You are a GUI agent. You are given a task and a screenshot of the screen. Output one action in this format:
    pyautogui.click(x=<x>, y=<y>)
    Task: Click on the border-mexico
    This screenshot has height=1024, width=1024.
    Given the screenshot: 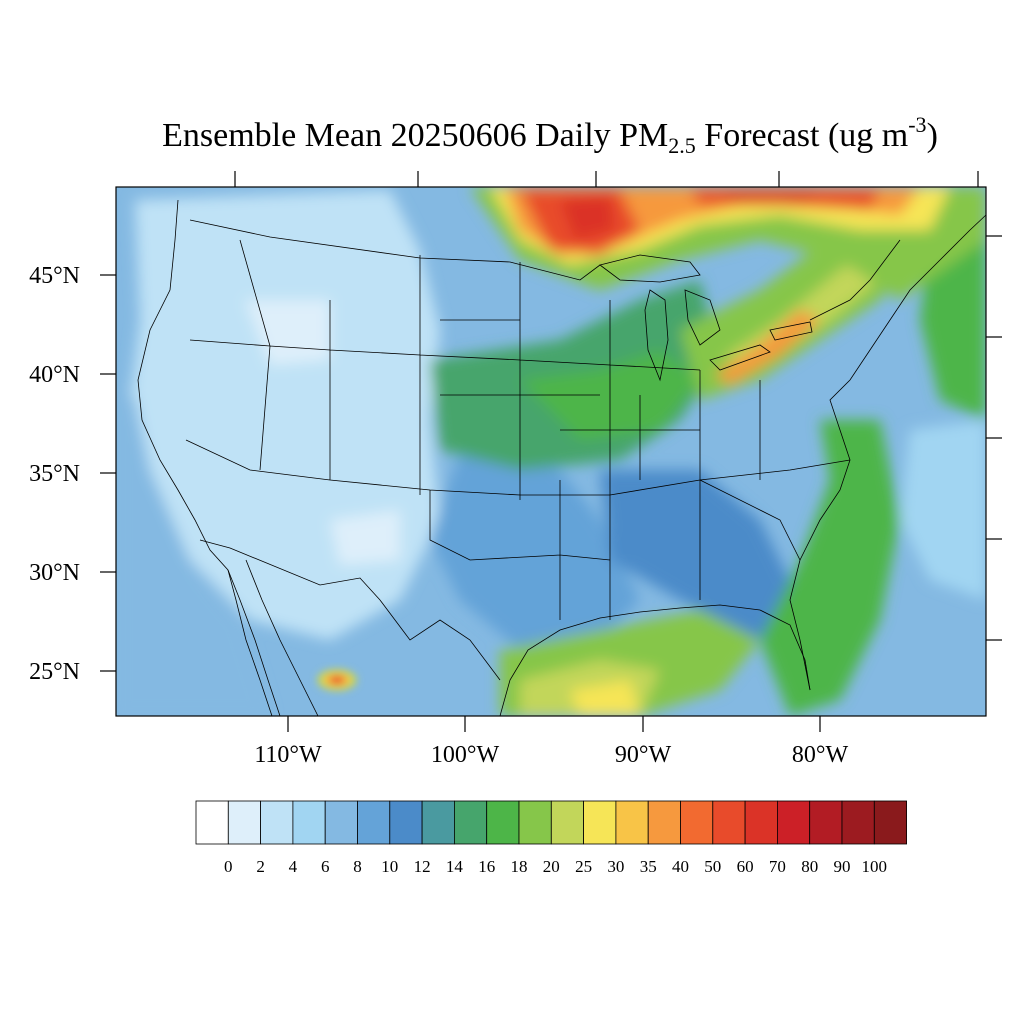 What is the action you would take?
    pyautogui.click(x=350, y=610)
    